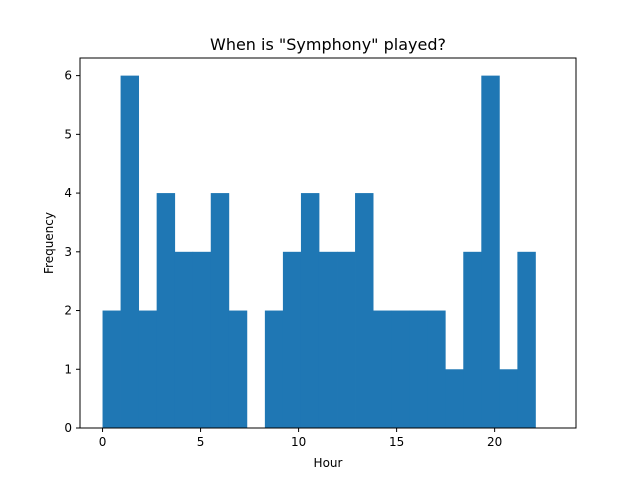 The width and height of the screenshot is (640, 480). What do you see at coordinates (68, 252) in the screenshot?
I see `y-tick-label: 3` at bounding box center [68, 252].